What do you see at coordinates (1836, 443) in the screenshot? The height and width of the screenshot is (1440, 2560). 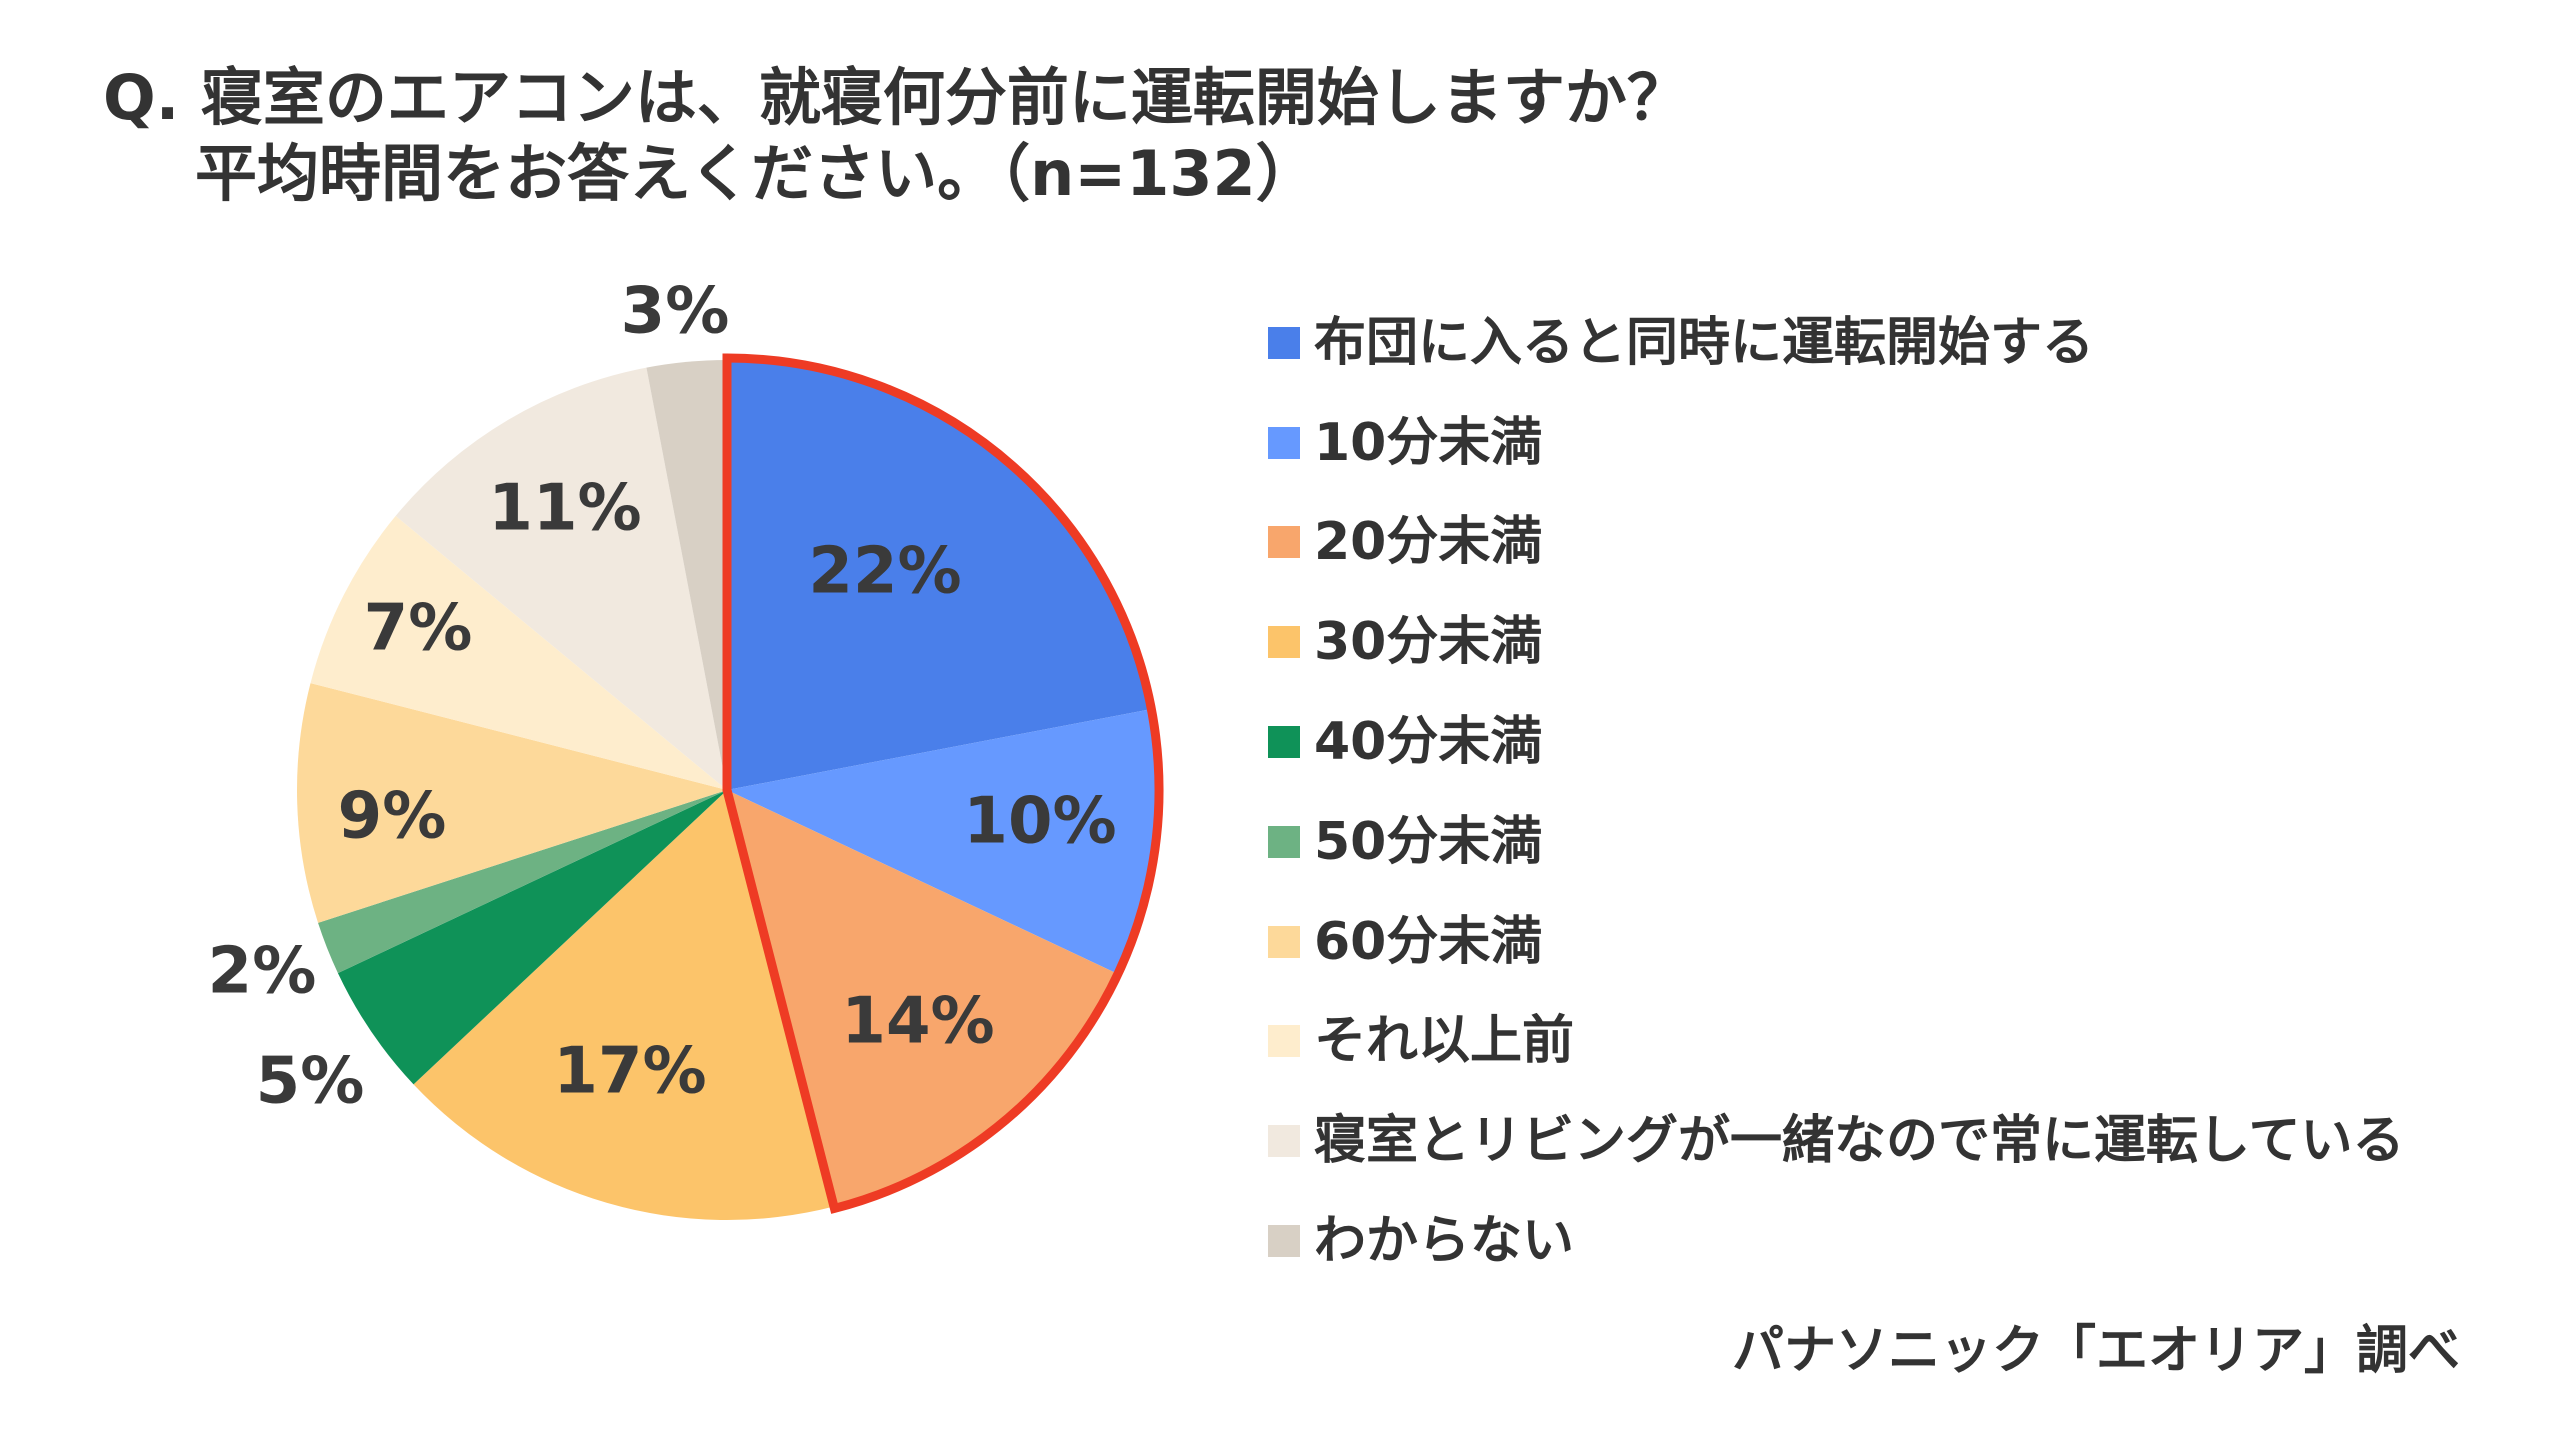 I see `legend-item: 10分未満` at bounding box center [1836, 443].